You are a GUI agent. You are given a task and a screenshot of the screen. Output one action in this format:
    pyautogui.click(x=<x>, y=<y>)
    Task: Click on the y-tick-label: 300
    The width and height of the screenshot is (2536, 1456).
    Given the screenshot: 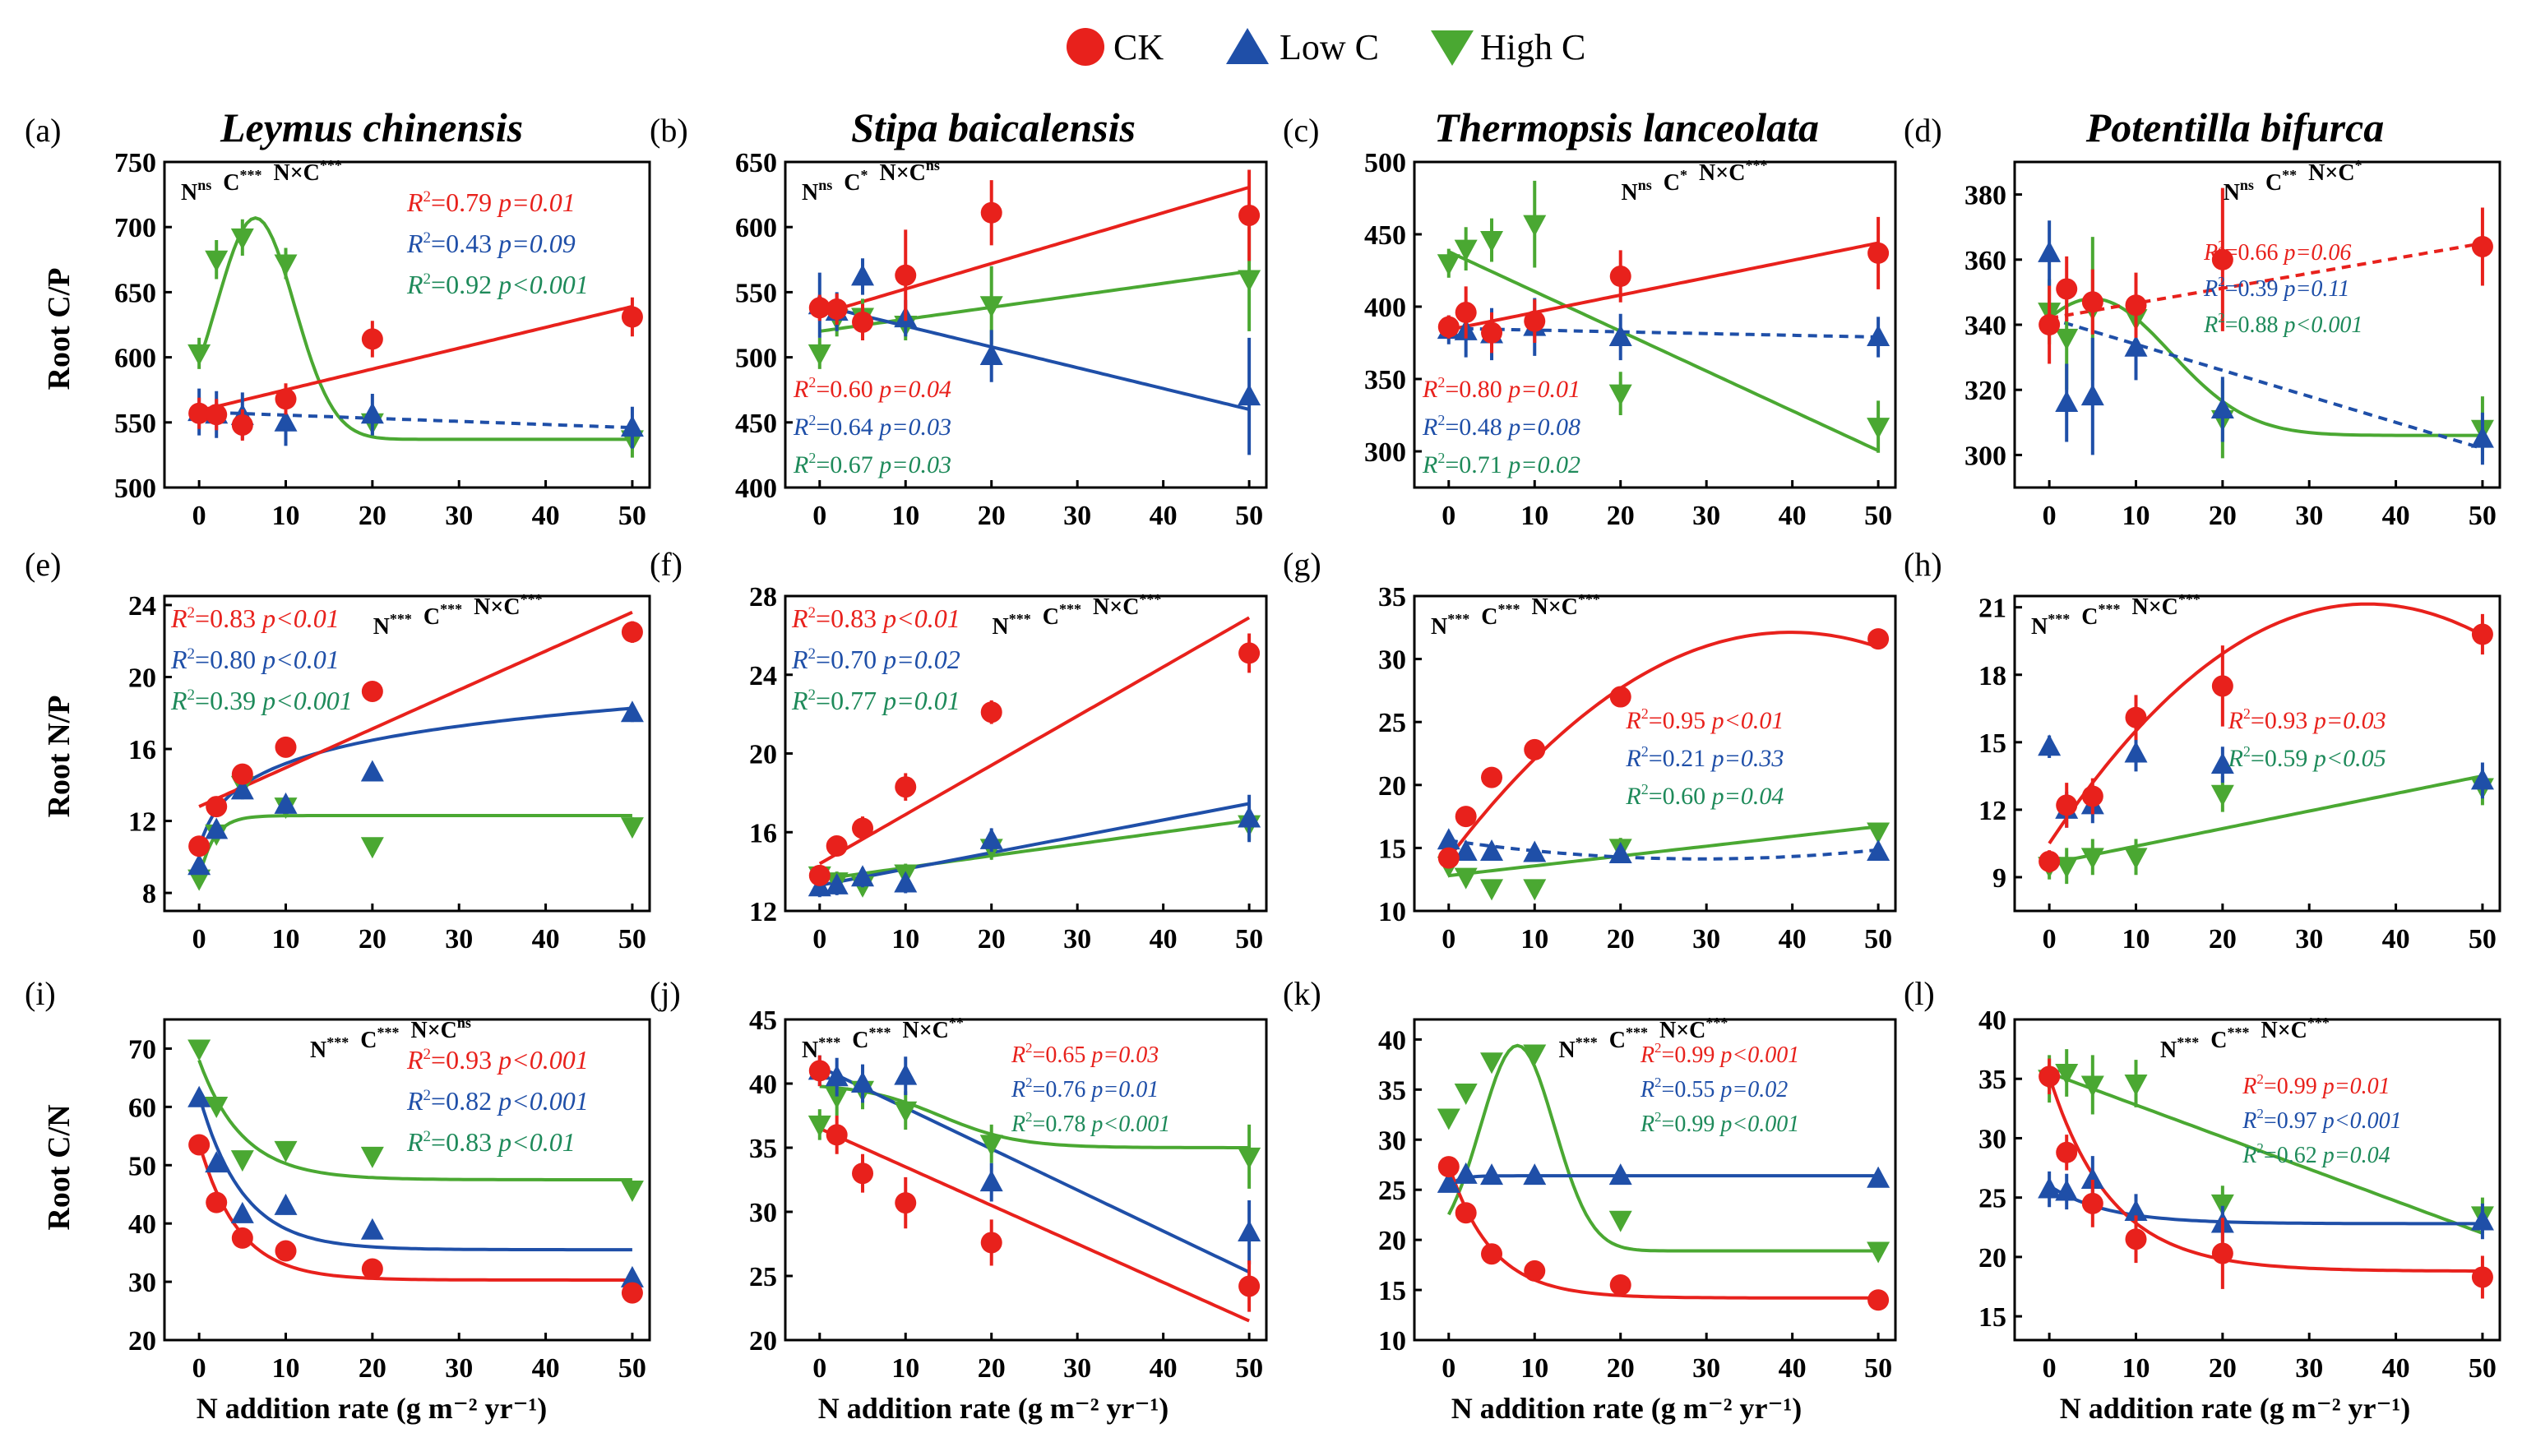 What is the action you would take?
    pyautogui.click(x=1985, y=456)
    